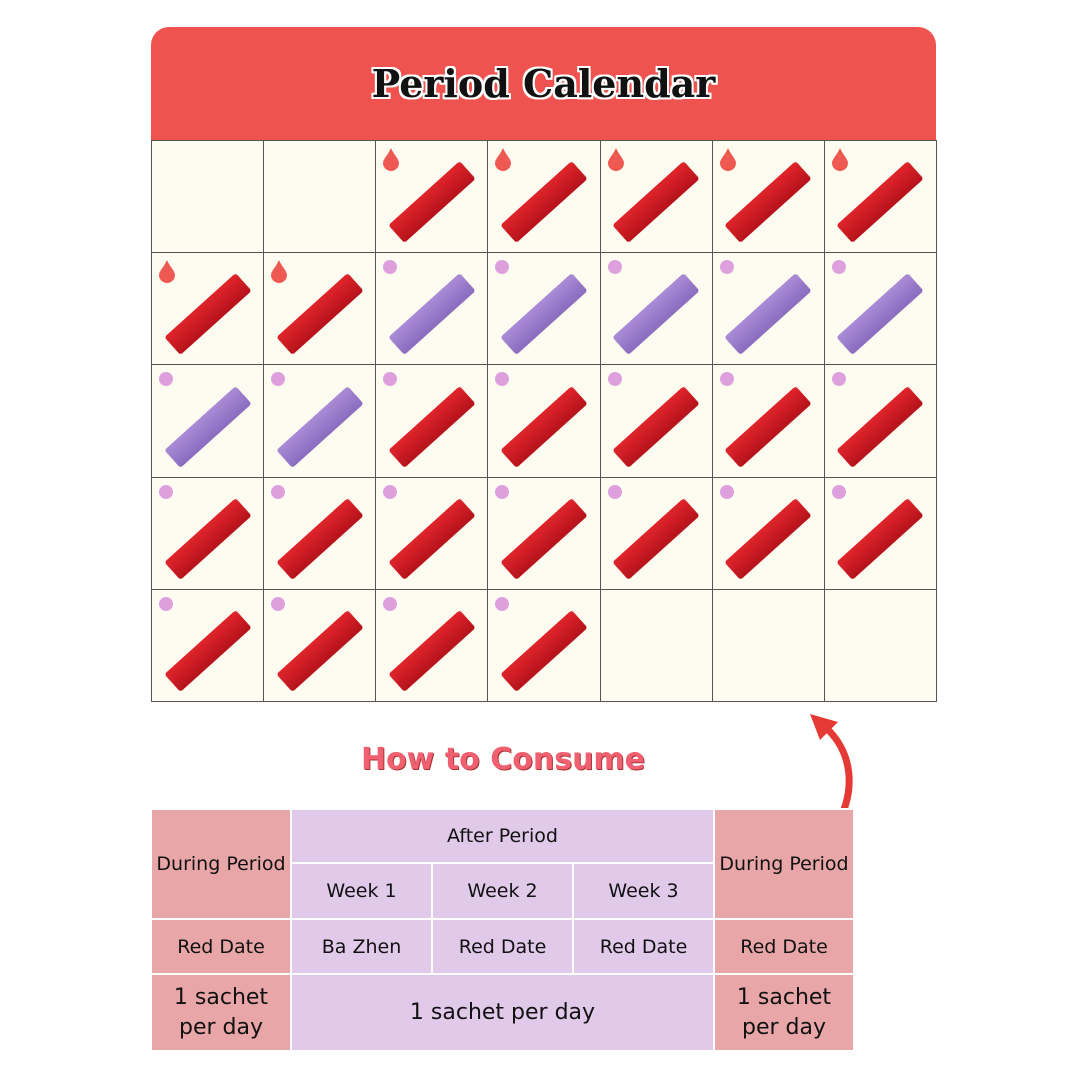 This screenshot has height=1080, width=1080. What do you see at coordinates (503, 759) in the screenshot?
I see `how-to-consume-title: How to Consume` at bounding box center [503, 759].